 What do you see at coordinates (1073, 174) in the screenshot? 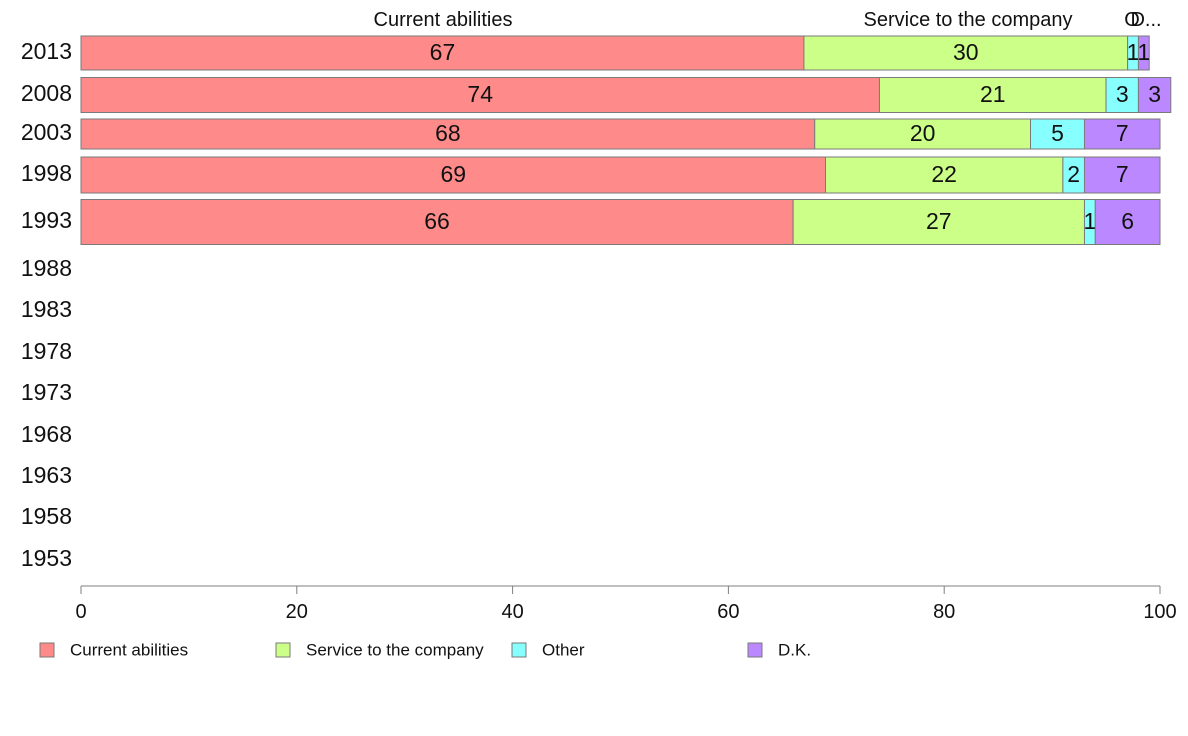
I see `bar-value-label: 2` at bounding box center [1073, 174].